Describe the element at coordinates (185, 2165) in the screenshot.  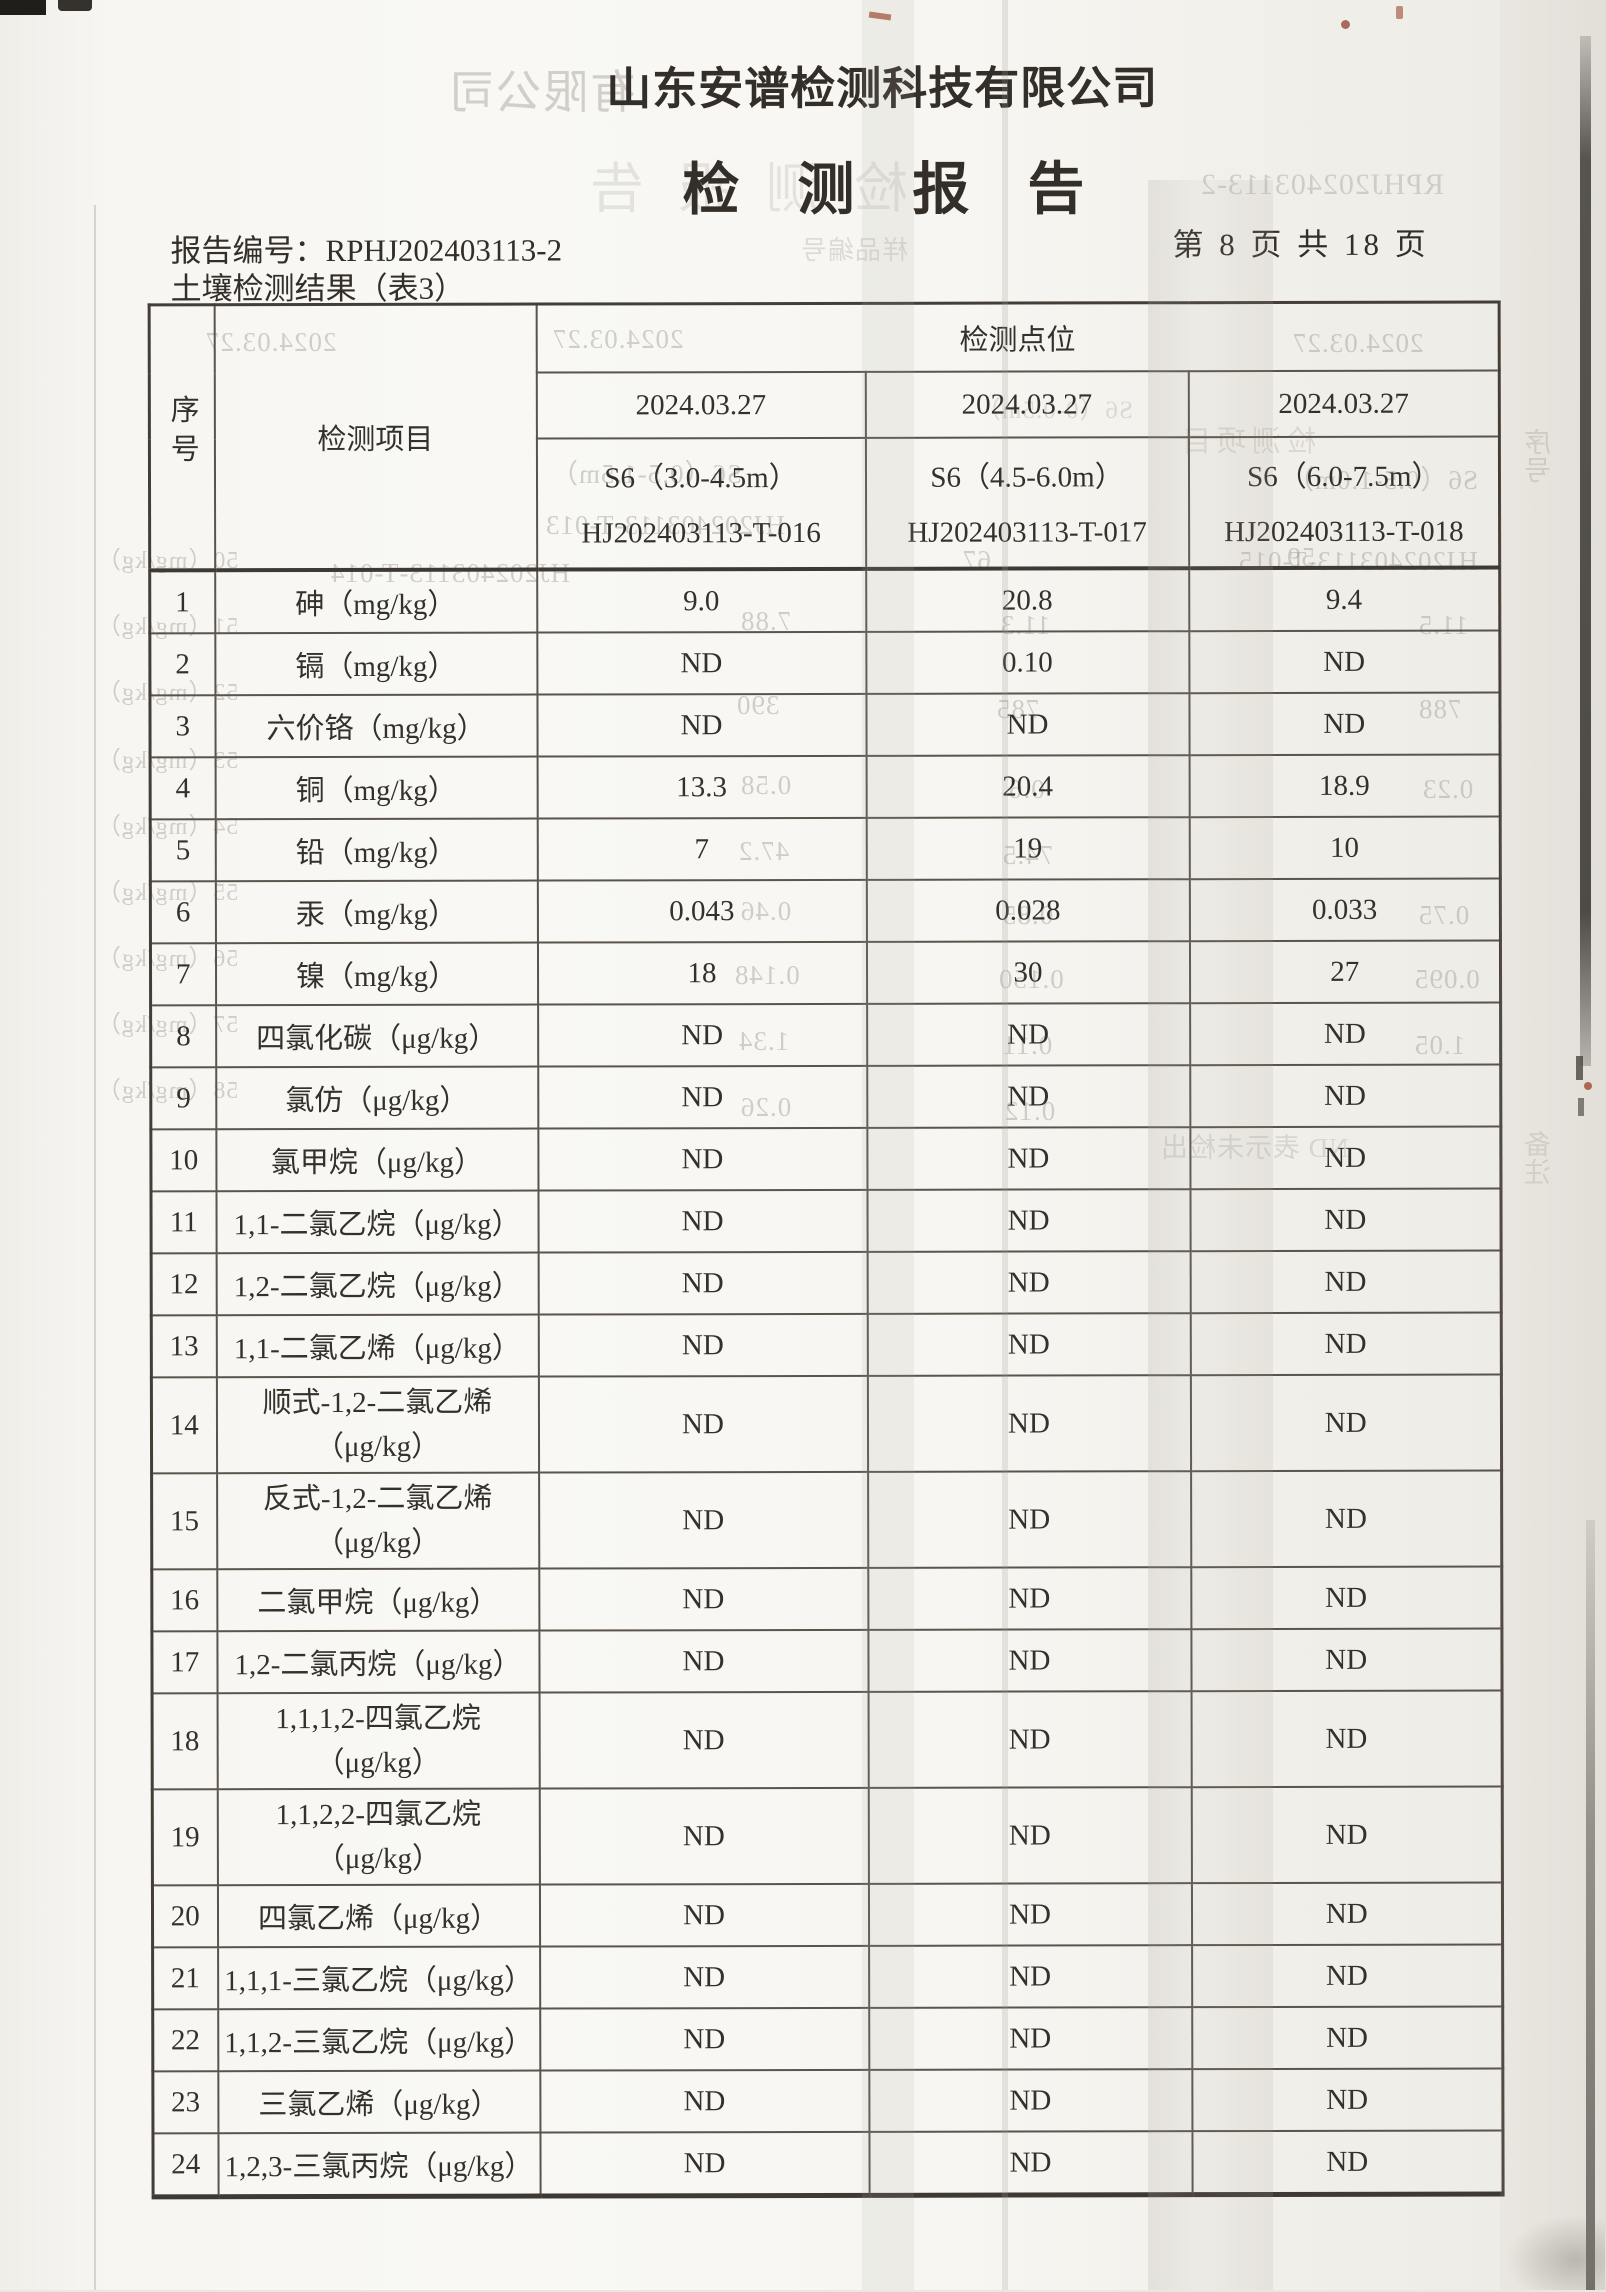
I see `row-number: 24` at that location.